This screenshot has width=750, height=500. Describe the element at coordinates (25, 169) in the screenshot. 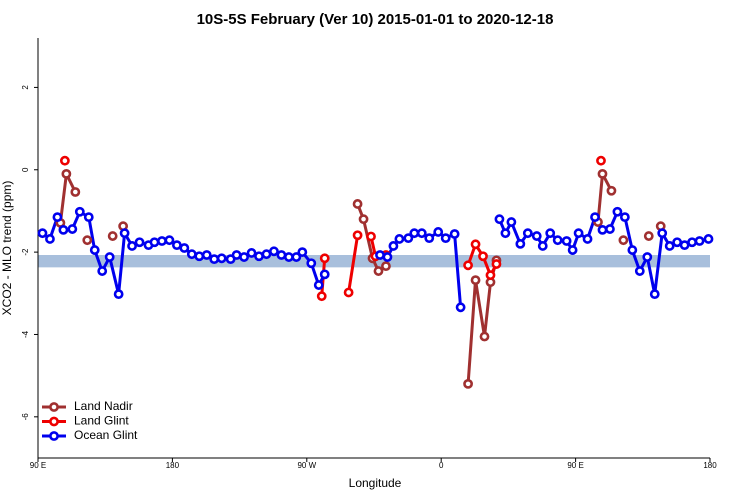

I see `y-tick-label: 0` at that location.